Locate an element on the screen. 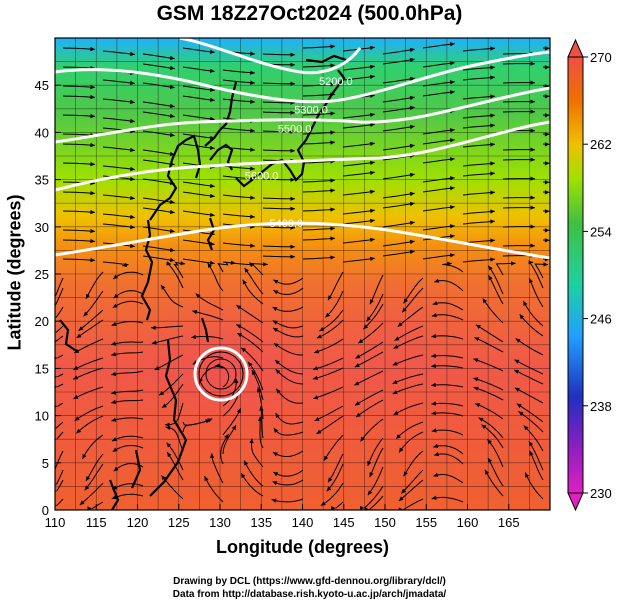 The height and width of the screenshot is (605, 619). y-tick-label: 30 is located at coordinates (42, 227).